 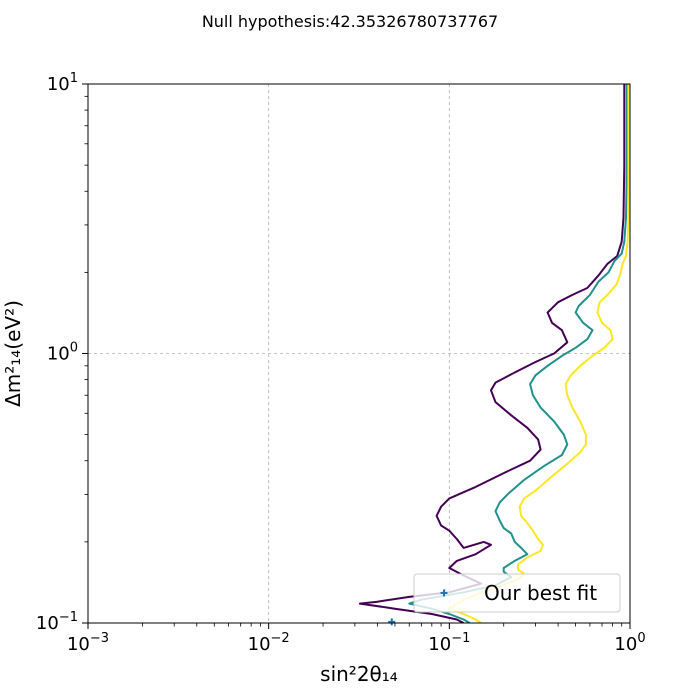 What do you see at coordinates (57, 622) in the screenshot?
I see `y-tick-label: 10⁻¹` at bounding box center [57, 622].